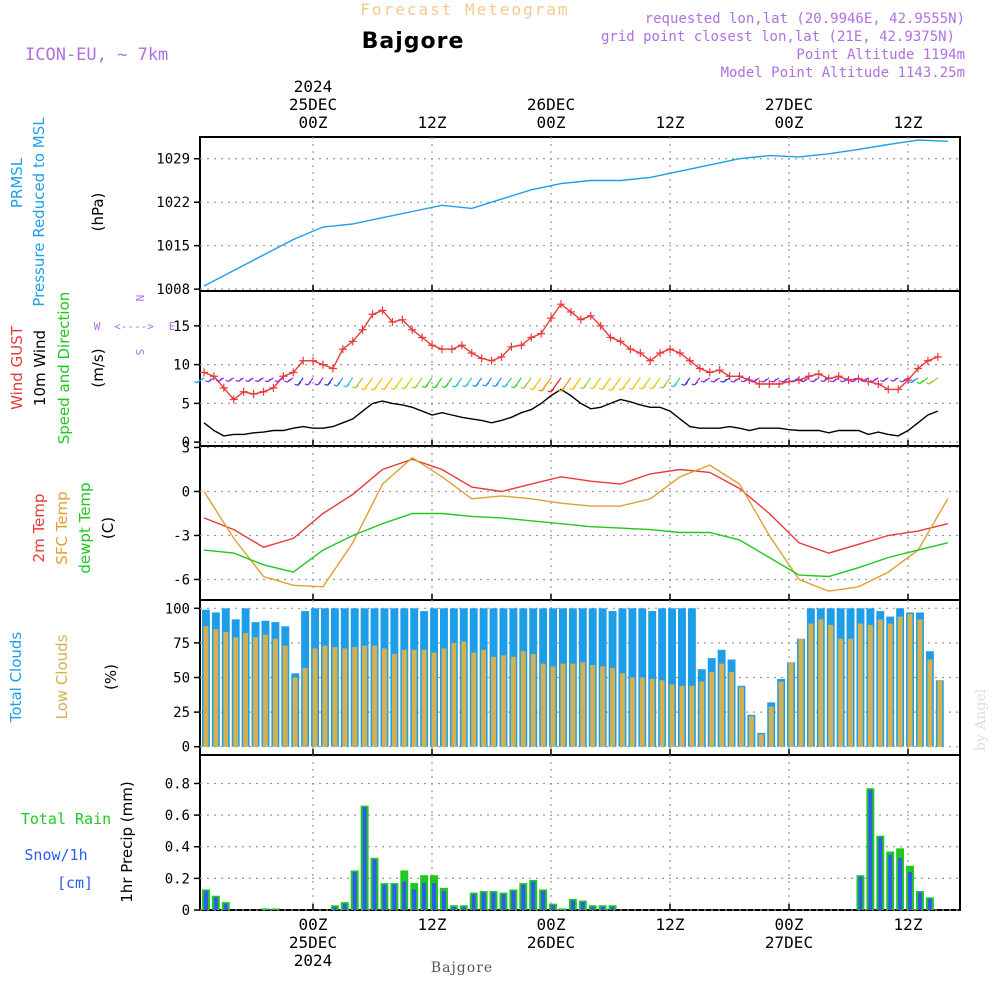 The image size is (1000, 1000). What do you see at coordinates (181, 327) in the screenshot?
I see `y-tick-label: 15` at bounding box center [181, 327].